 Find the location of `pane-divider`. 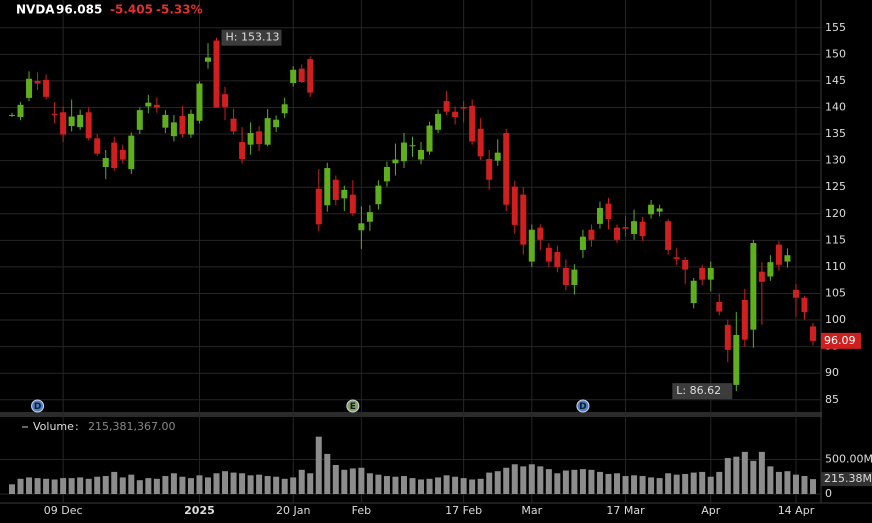

pane-divider is located at coordinates (411, 414).